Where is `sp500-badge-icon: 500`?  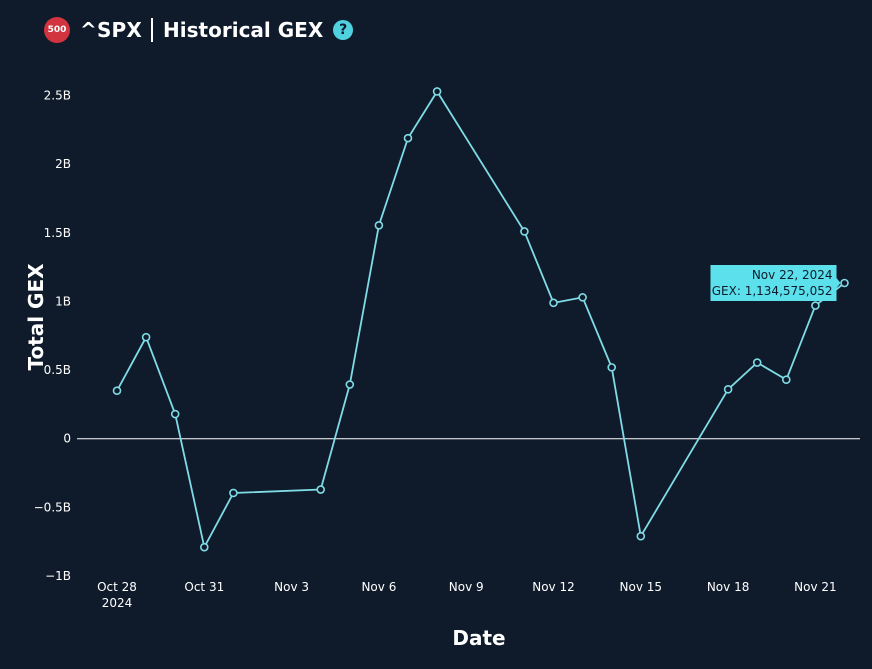 sp500-badge-icon: 500 is located at coordinates (57, 30).